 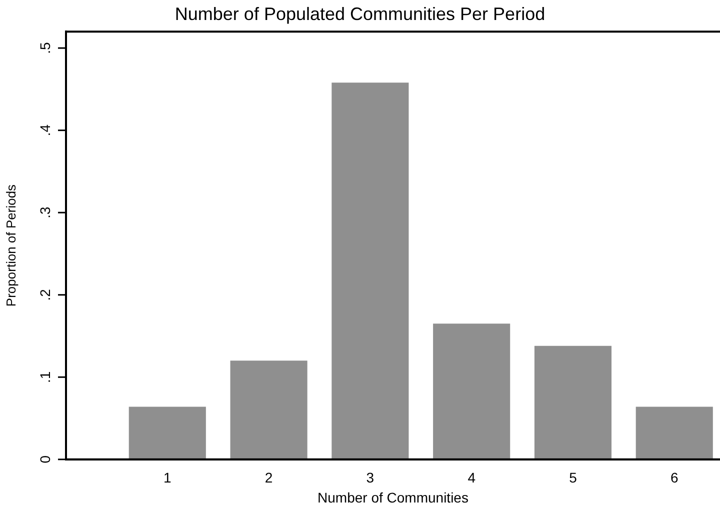 What do you see at coordinates (360, 14) in the screenshot?
I see `chart-title: Number of Populated Communities Per Period` at bounding box center [360, 14].